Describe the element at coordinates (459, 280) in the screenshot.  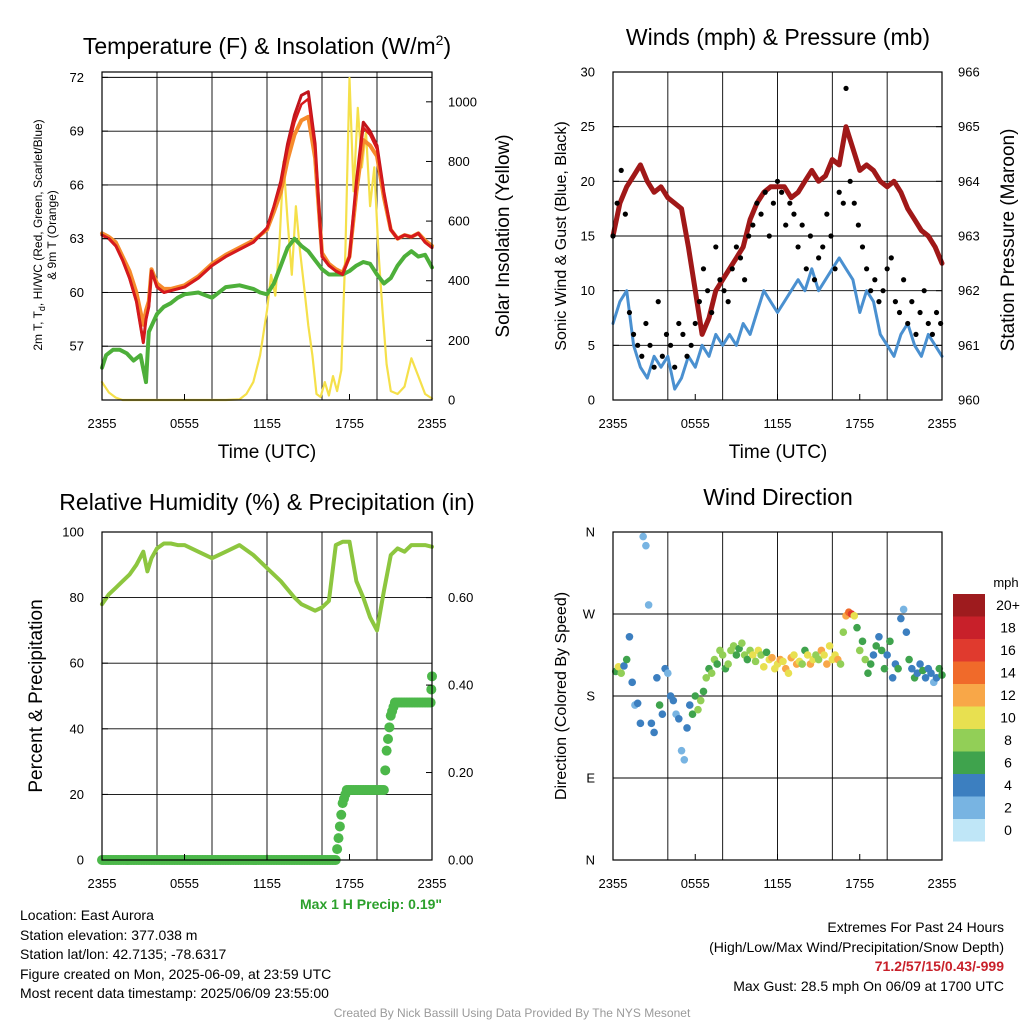
I see `y-tick-label-right: 400` at that location.